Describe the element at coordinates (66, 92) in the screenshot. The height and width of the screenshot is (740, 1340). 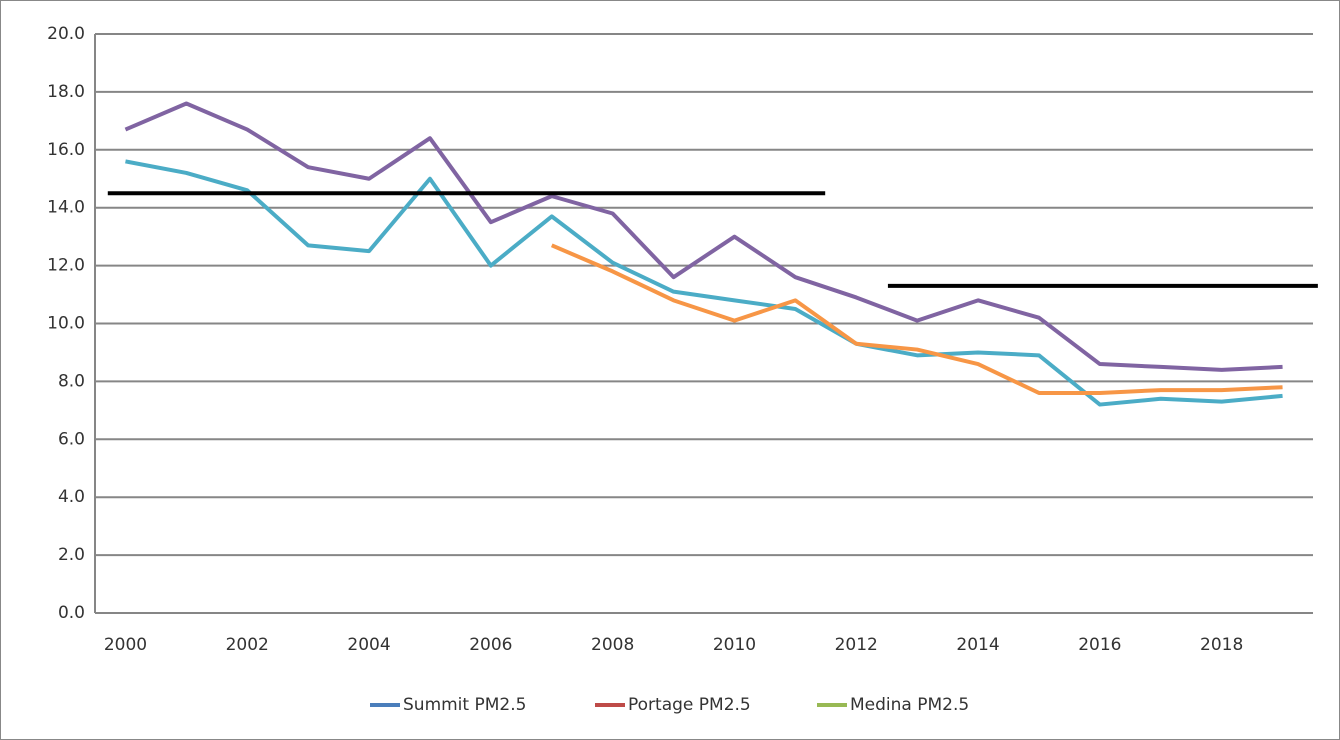
I see `y-tick-label: 18.0` at that location.